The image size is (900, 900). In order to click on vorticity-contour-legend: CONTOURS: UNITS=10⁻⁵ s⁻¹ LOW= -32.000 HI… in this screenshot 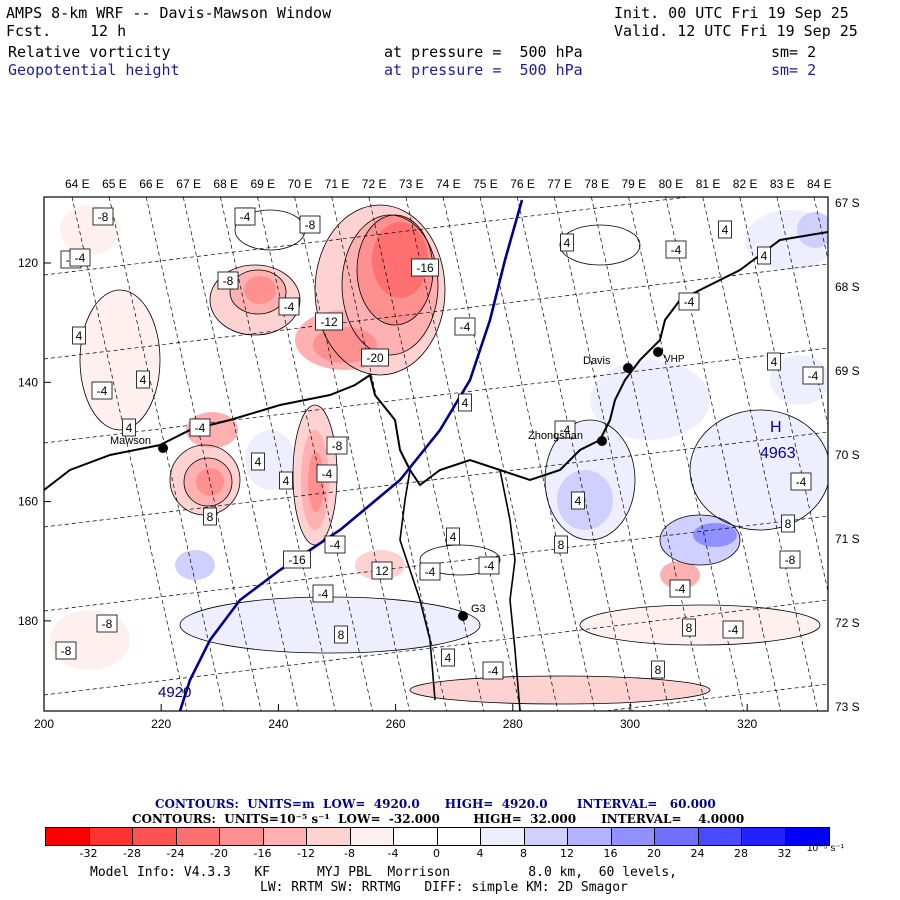, I will do `click(438, 819)`.